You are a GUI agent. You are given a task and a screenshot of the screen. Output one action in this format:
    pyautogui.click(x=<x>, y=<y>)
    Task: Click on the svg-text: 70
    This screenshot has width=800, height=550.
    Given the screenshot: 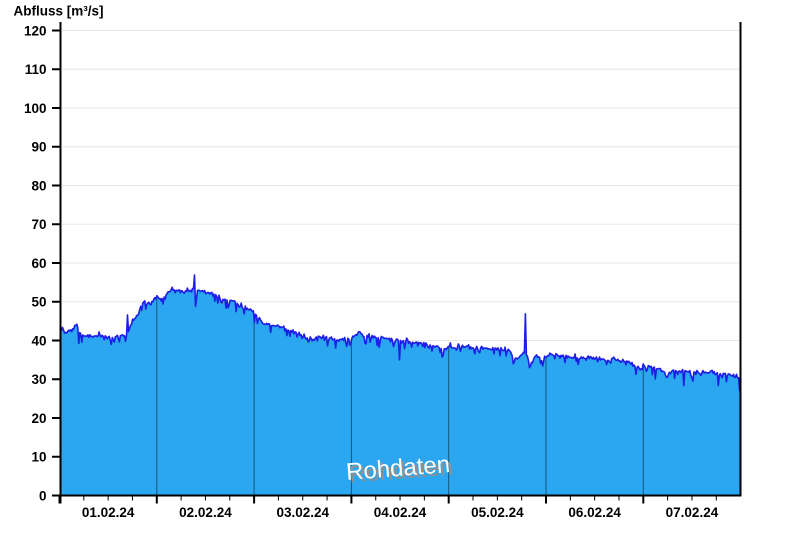 What is the action you would take?
    pyautogui.click(x=38, y=224)
    